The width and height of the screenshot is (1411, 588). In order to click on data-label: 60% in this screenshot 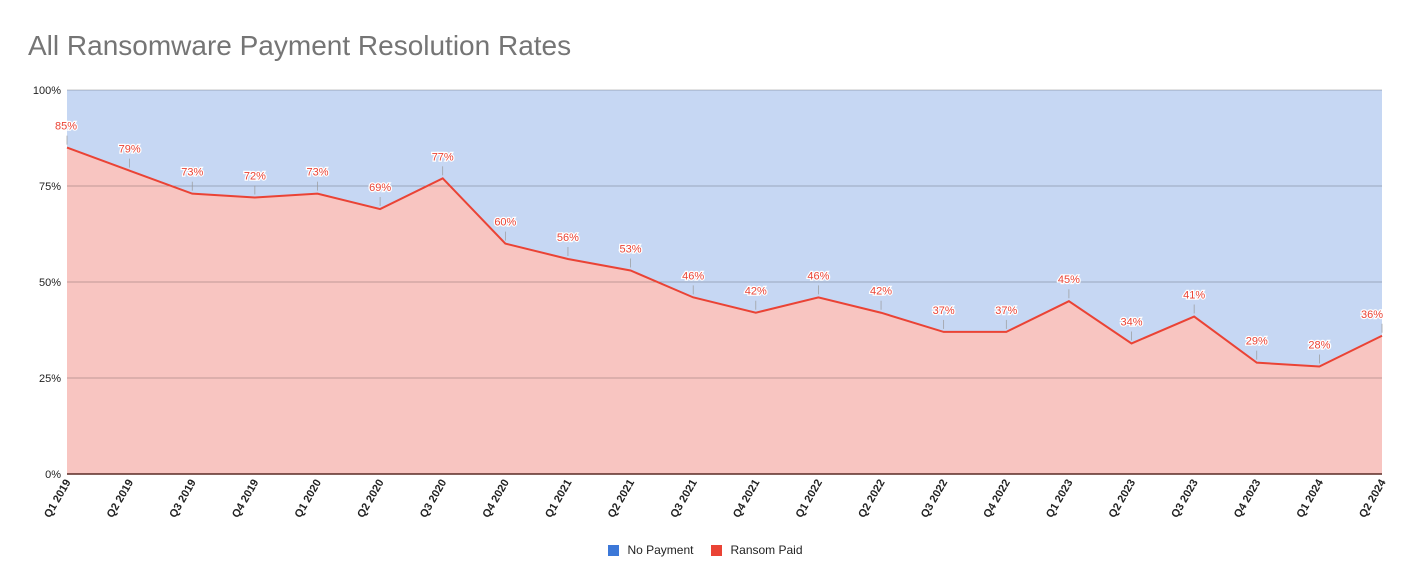, I will do `click(505, 223)`.